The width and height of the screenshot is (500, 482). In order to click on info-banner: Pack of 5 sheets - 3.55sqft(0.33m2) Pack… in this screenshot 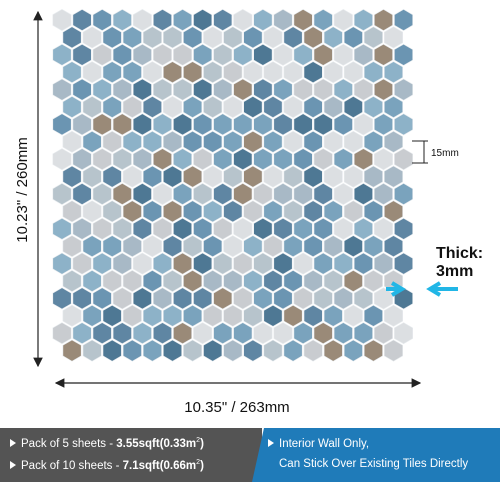, I will do `click(250, 455)`.